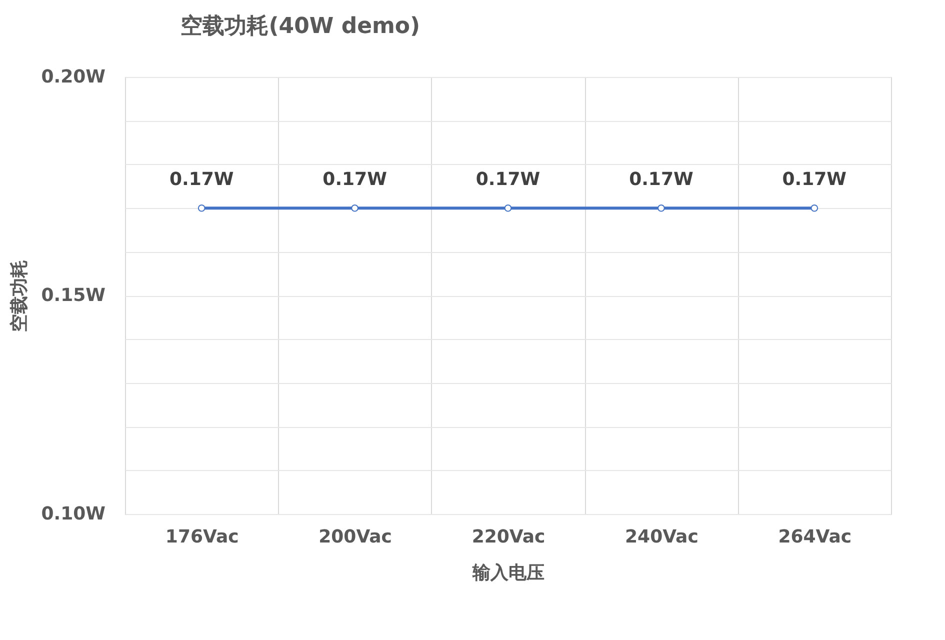 This screenshot has height=640, width=945. What do you see at coordinates (73, 514) in the screenshot?
I see `y-tick-label: 0.10W` at bounding box center [73, 514].